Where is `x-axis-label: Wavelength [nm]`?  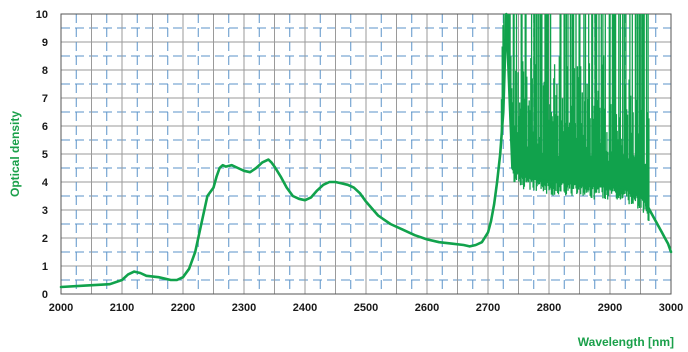 x-axis-label: Wavelength [nm] is located at coordinates (626, 342).